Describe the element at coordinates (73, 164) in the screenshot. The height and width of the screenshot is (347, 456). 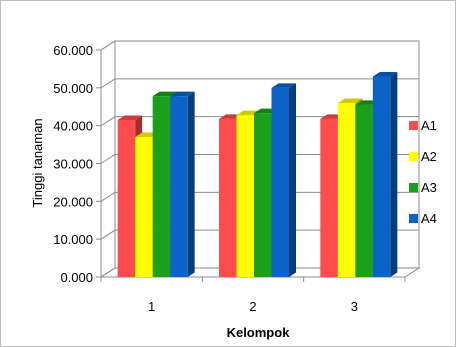
I see `y-tick-label: 30.000` at that location.